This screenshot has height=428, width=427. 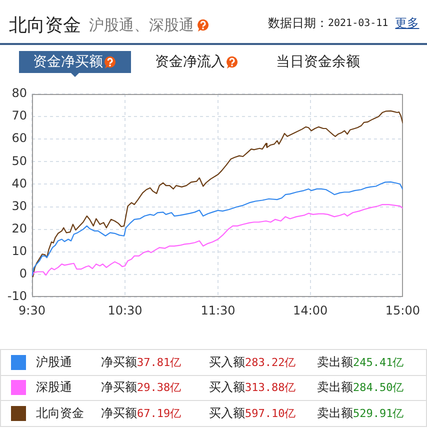 I want to click on y-tick-label: 20, so click(x=19, y=228).